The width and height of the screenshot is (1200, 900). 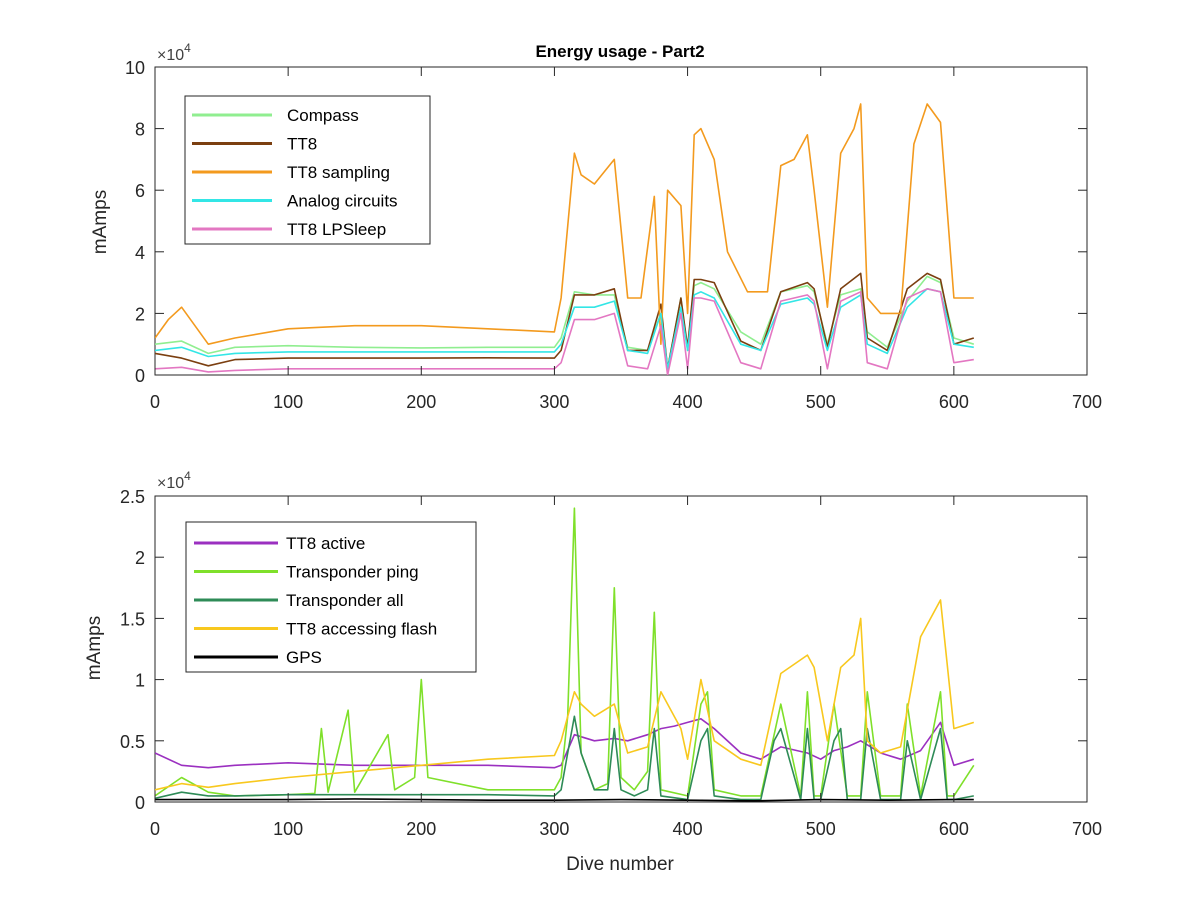 I want to click on legend-label-tt8-lpsleep: TT8 LPSleep, so click(x=336, y=229).